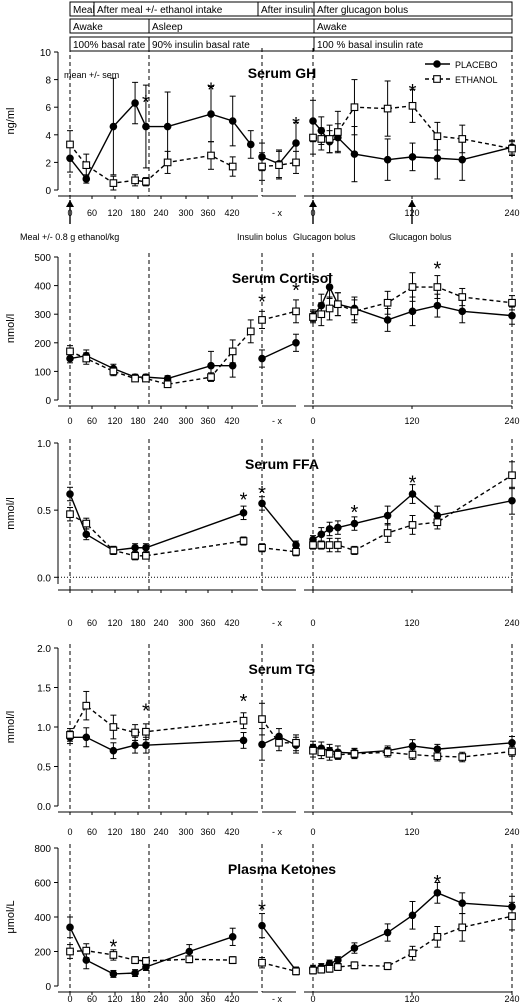  I want to click on y-tick-label: 400, so click(42, 287).